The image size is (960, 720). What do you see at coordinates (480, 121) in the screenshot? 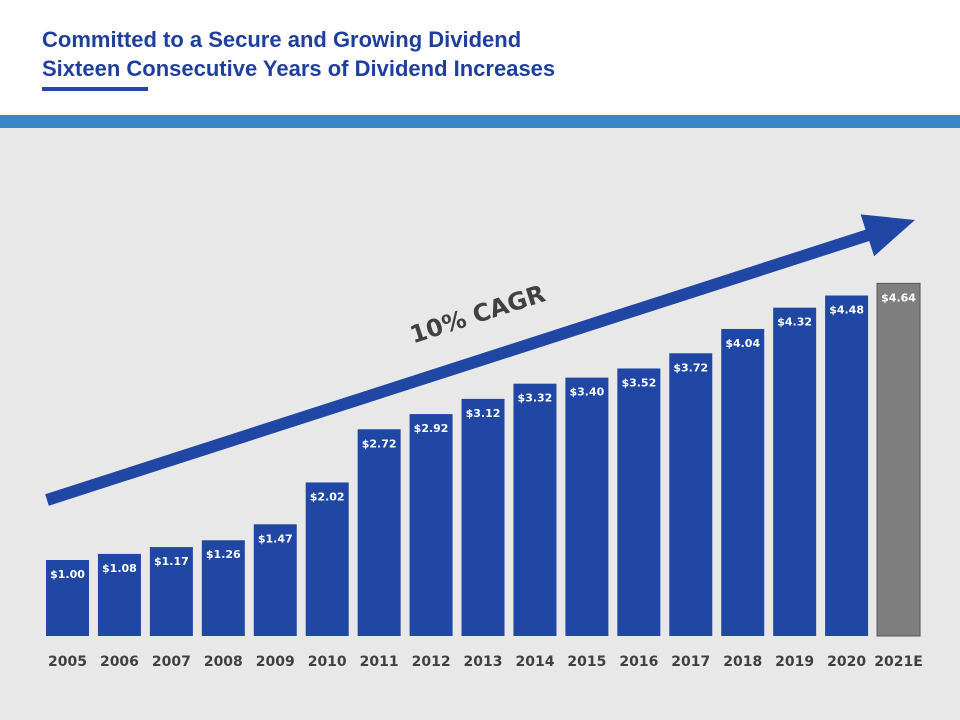
I see `header-band` at bounding box center [480, 121].